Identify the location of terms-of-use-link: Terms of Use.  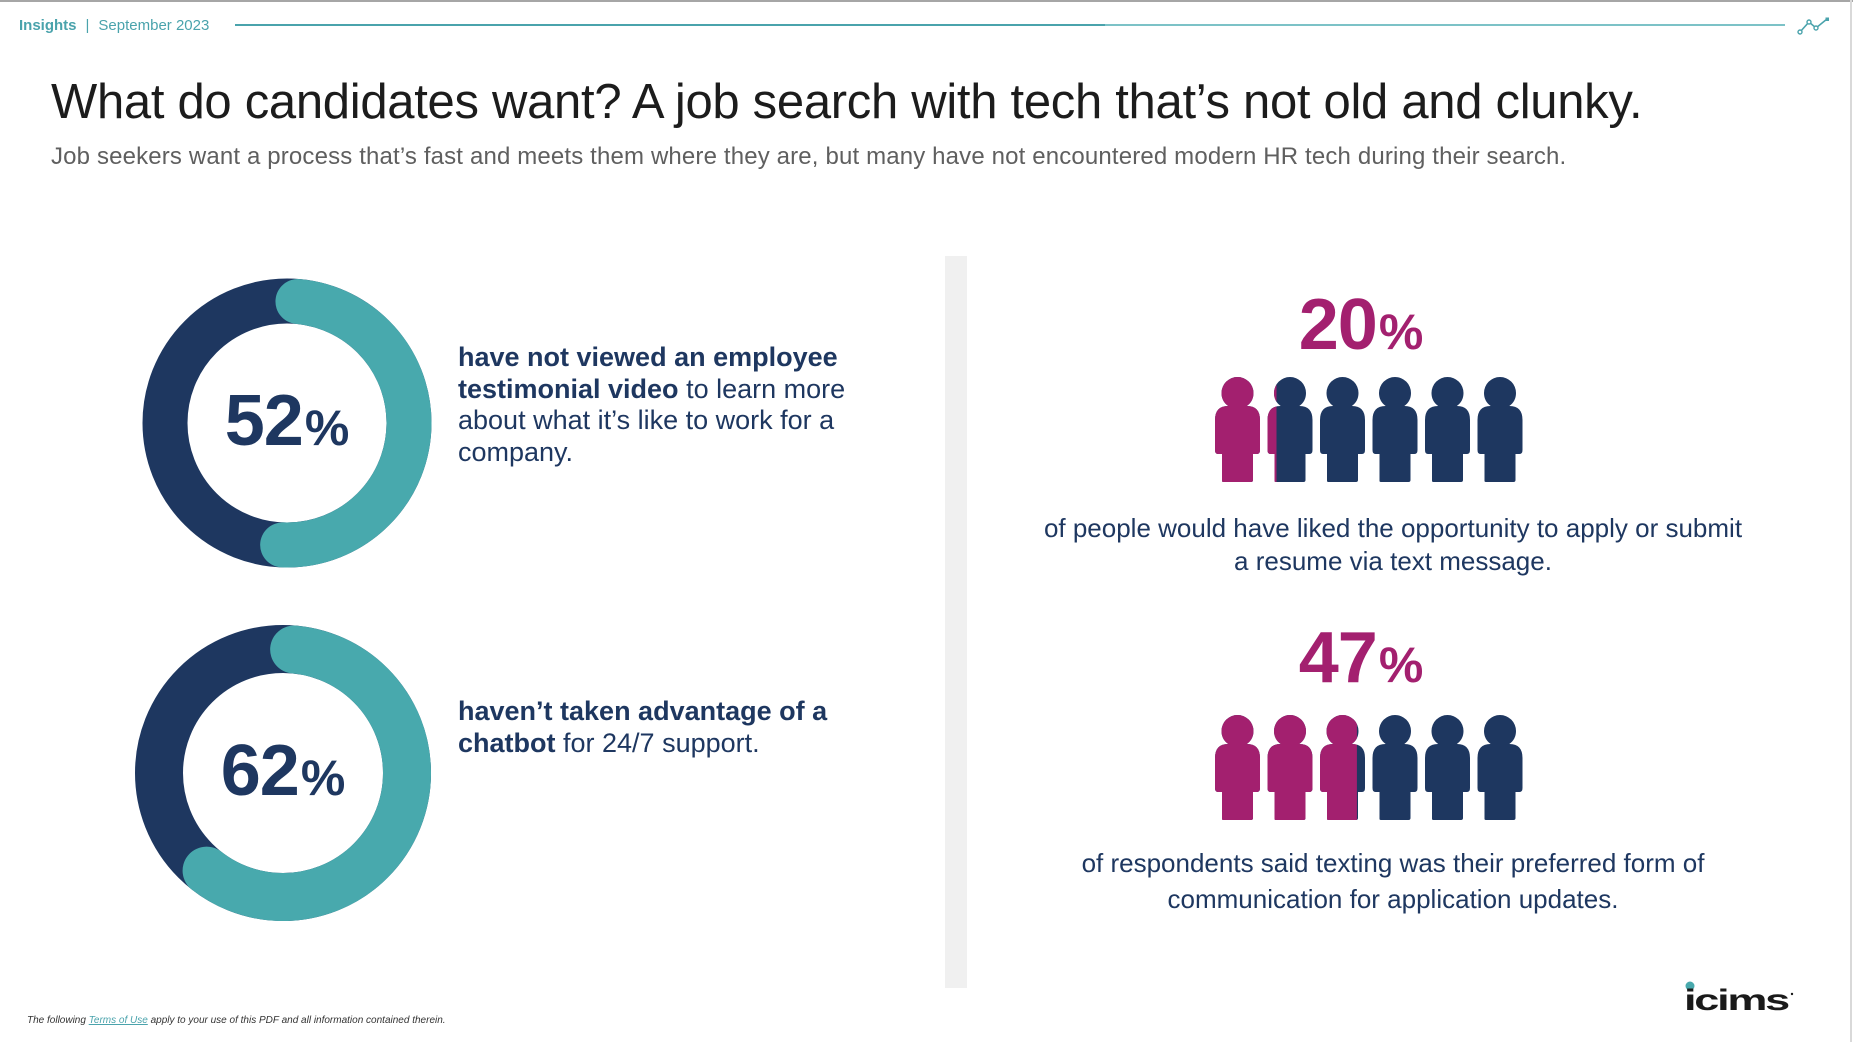
(118, 1020).